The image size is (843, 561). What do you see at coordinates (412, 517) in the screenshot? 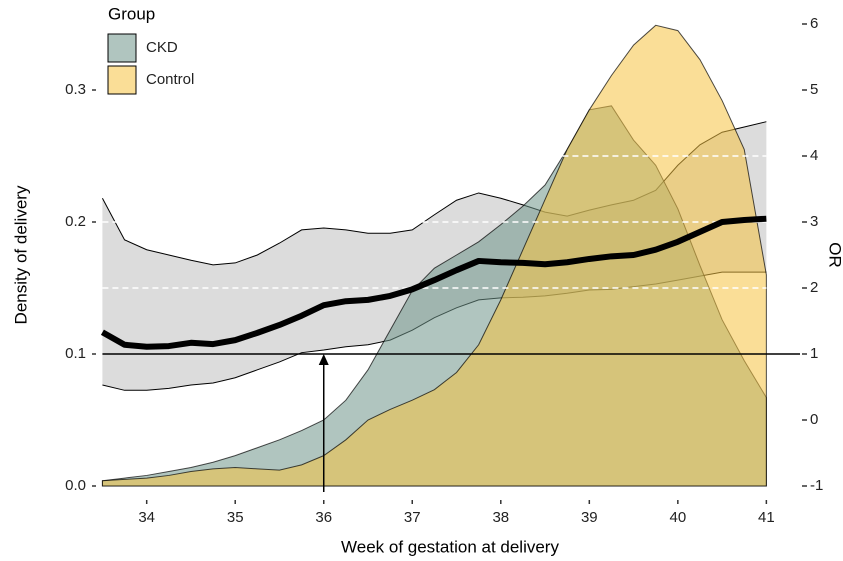
I see `x-tick-label: 37` at bounding box center [412, 517].